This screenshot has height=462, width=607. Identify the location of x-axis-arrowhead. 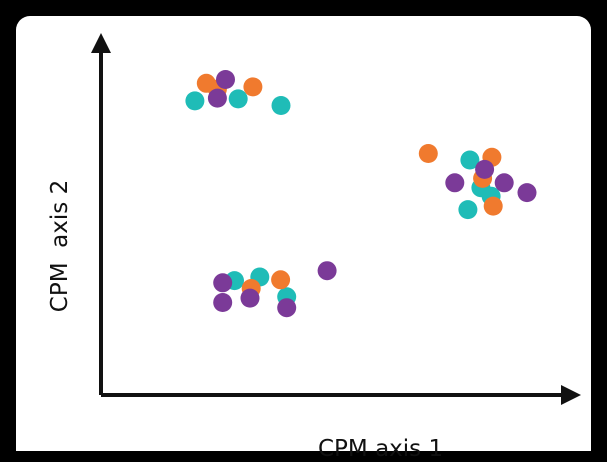
(571, 395).